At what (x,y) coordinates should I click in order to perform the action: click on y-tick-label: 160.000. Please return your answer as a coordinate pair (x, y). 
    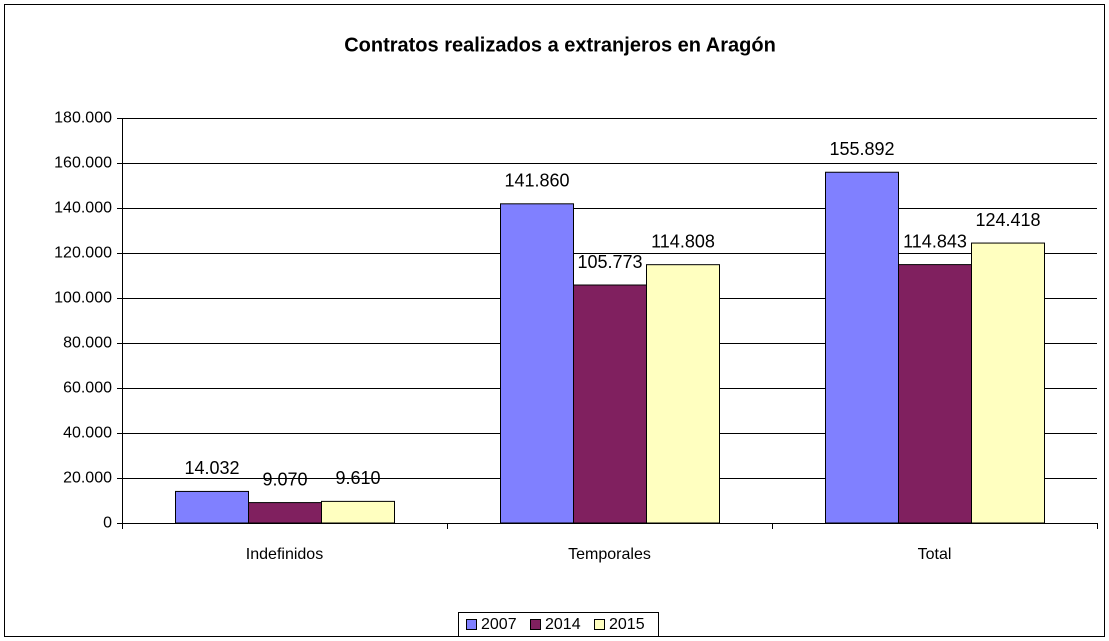
    Looking at the image, I should click on (83, 163).